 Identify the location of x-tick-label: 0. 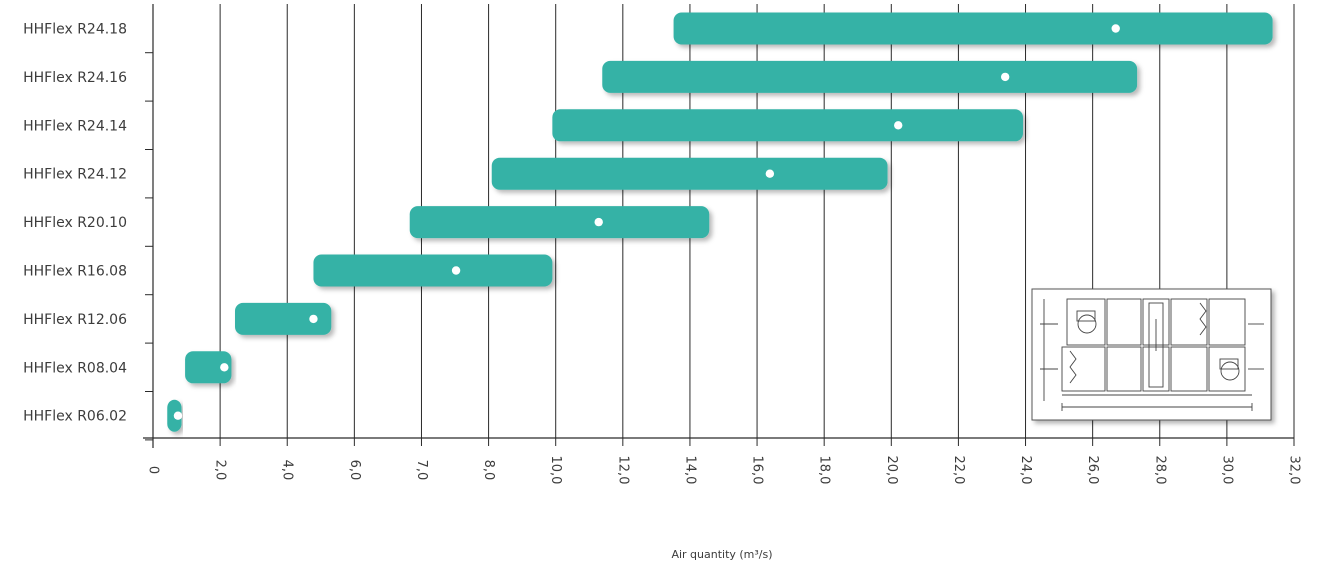
(153, 470).